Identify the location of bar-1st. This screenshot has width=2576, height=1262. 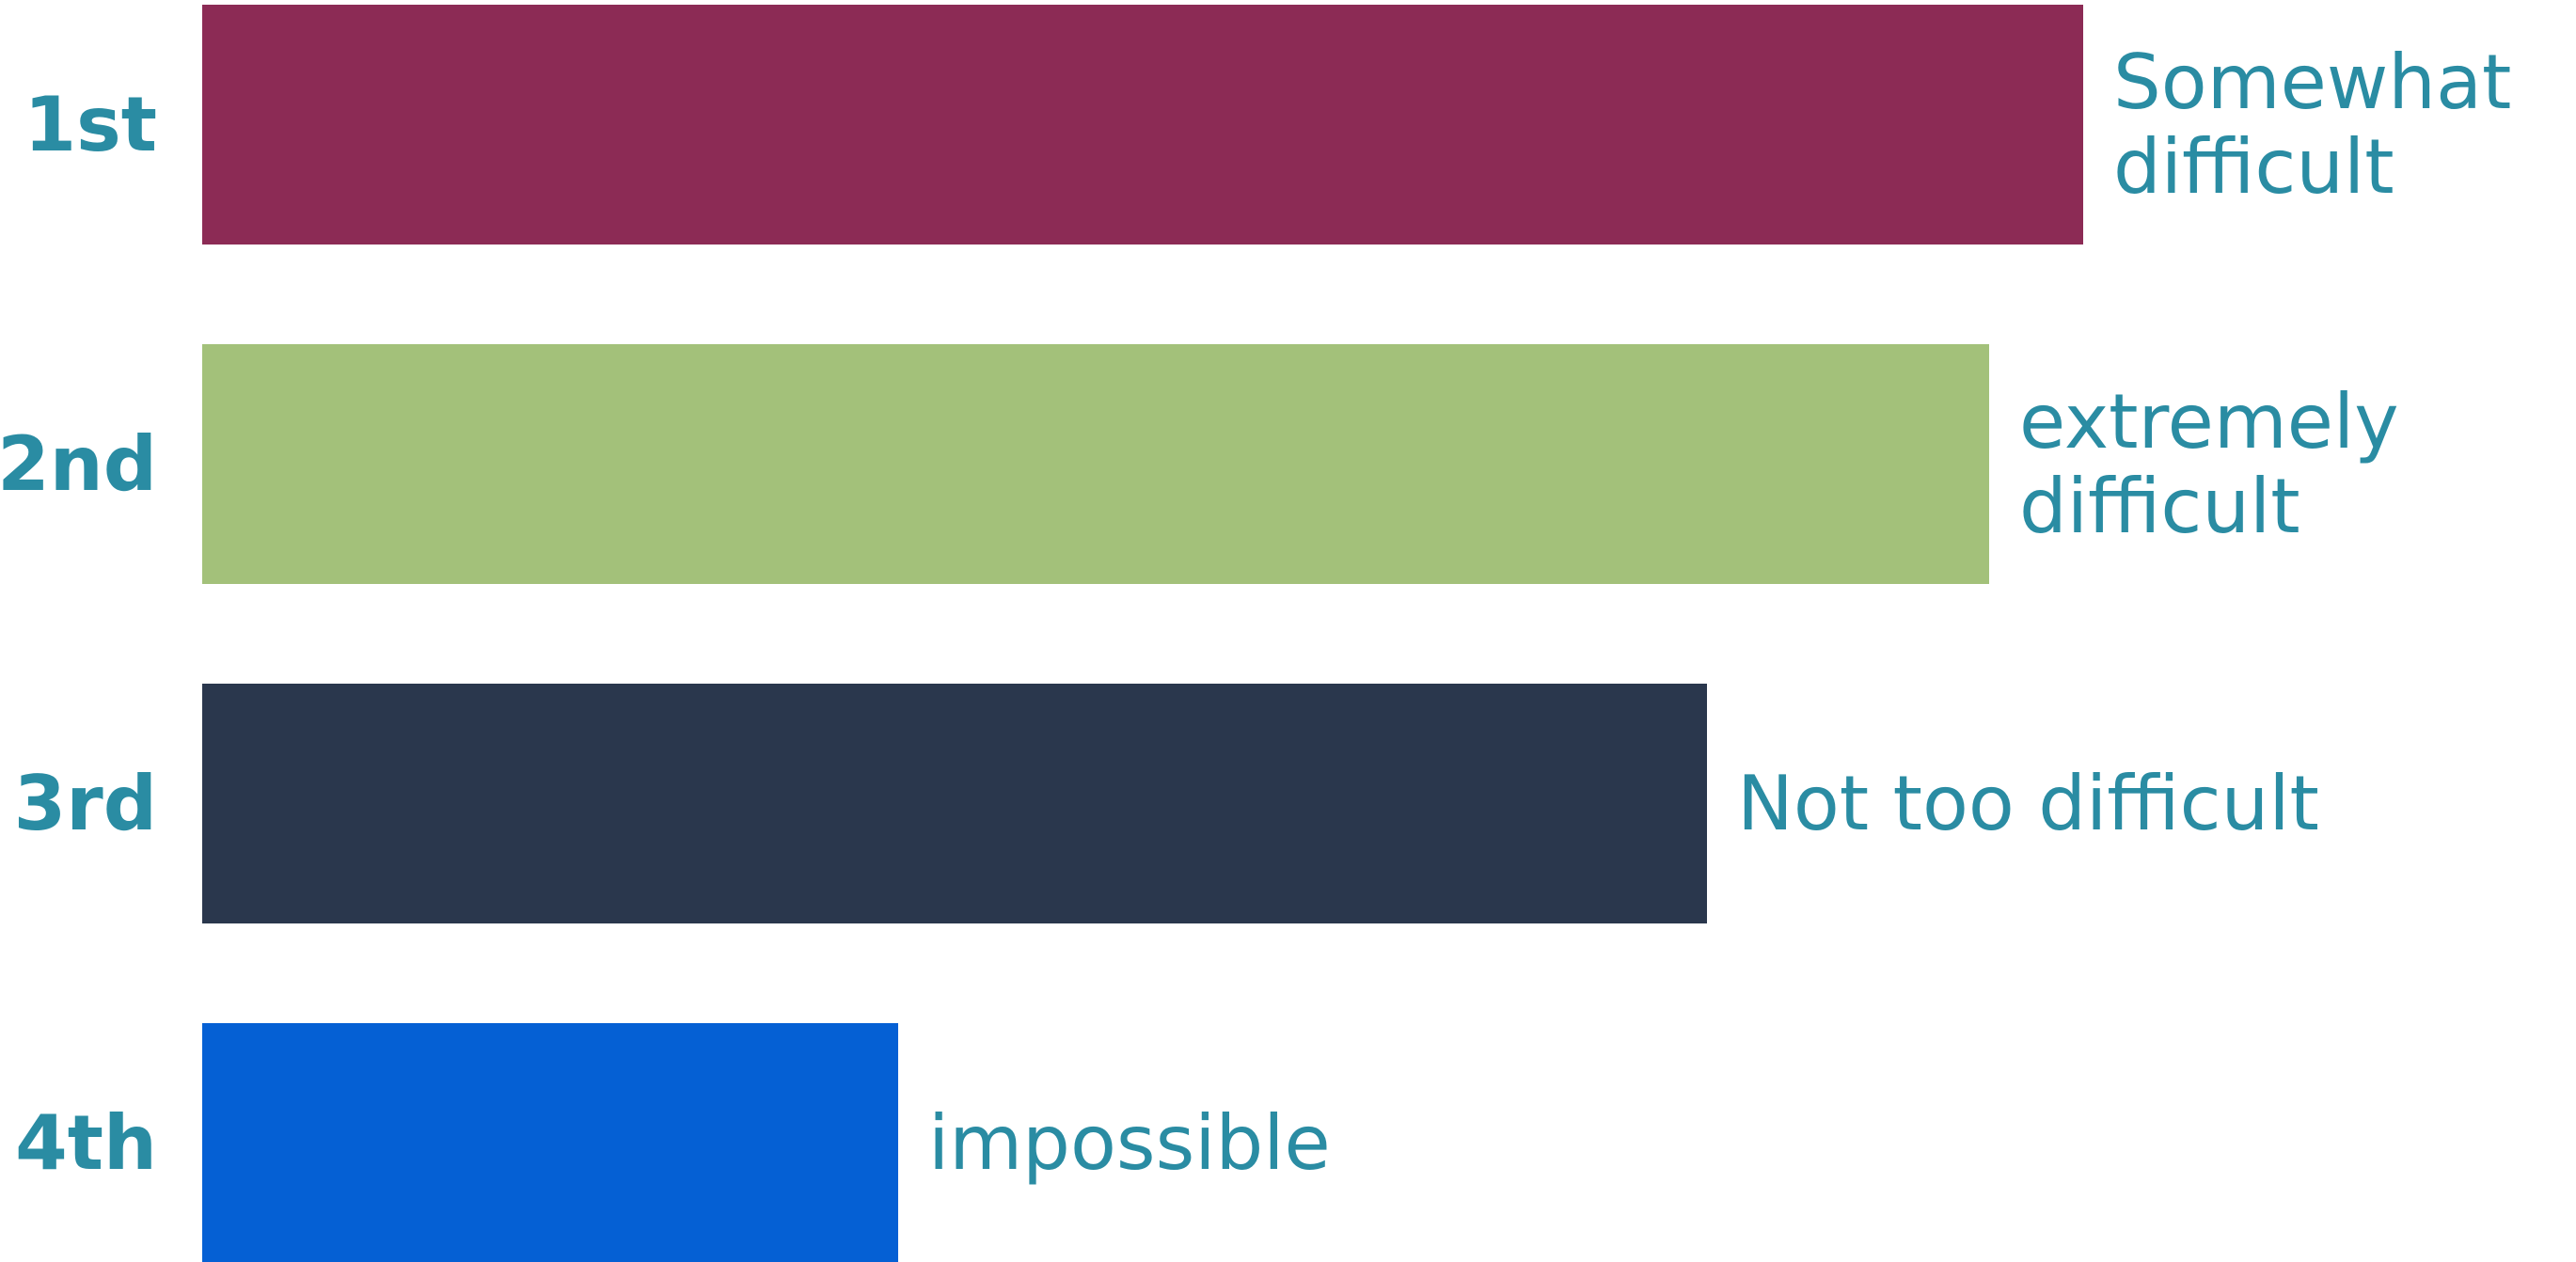
(1142, 125).